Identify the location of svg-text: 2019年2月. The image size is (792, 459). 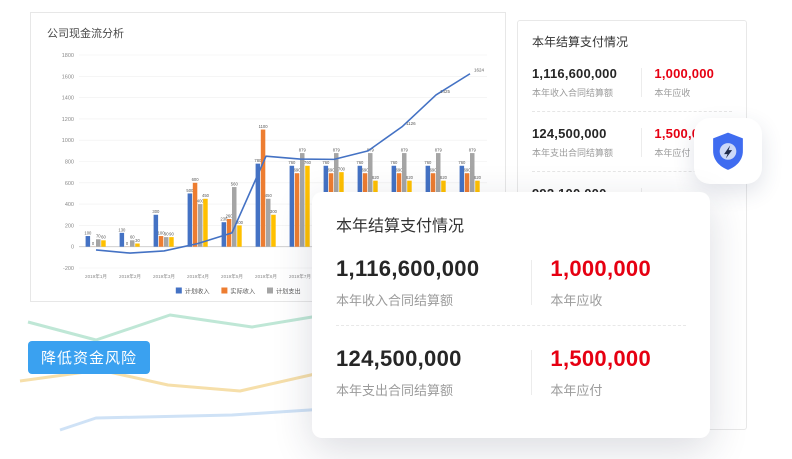
(130, 276).